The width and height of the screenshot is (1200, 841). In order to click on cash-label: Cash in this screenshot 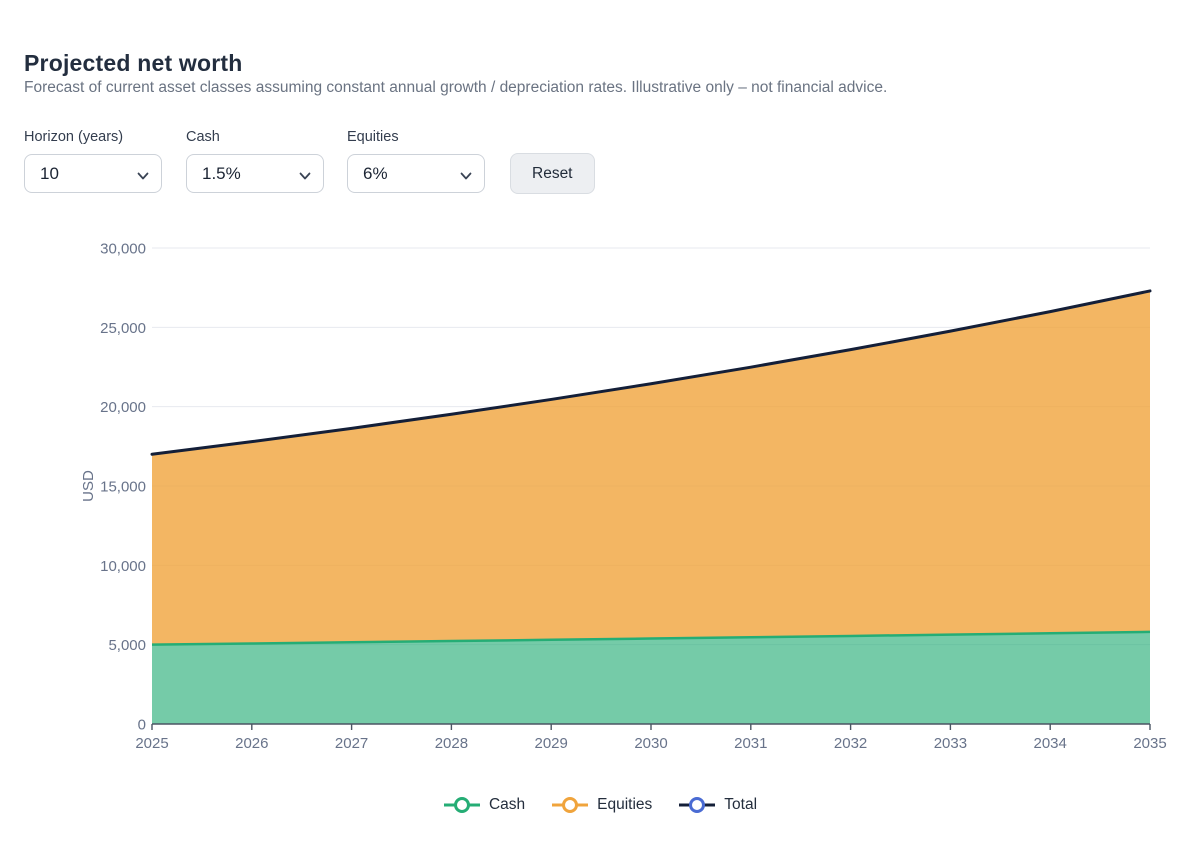, I will do `click(203, 137)`.